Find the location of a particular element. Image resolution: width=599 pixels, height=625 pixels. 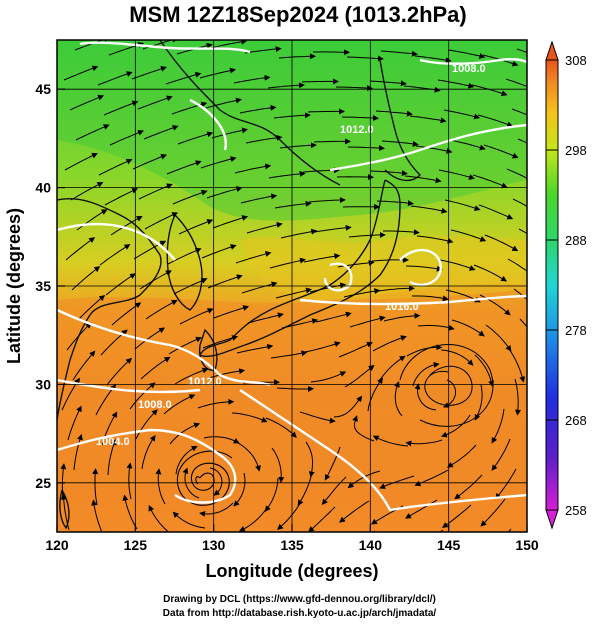

china-coast is located at coordinates (109, 309).